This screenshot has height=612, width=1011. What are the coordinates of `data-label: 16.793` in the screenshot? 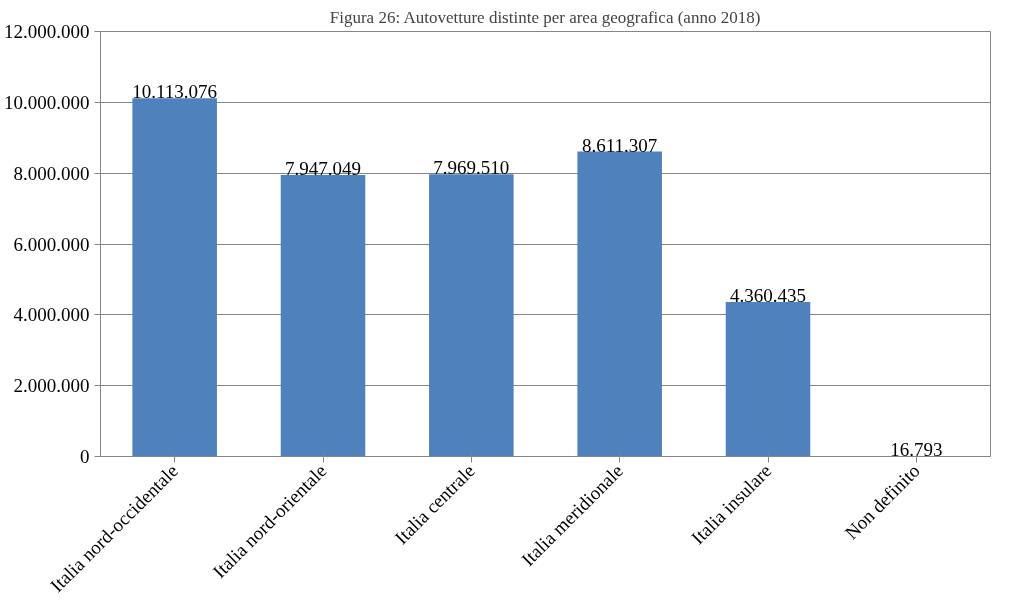 It's located at (916, 449).